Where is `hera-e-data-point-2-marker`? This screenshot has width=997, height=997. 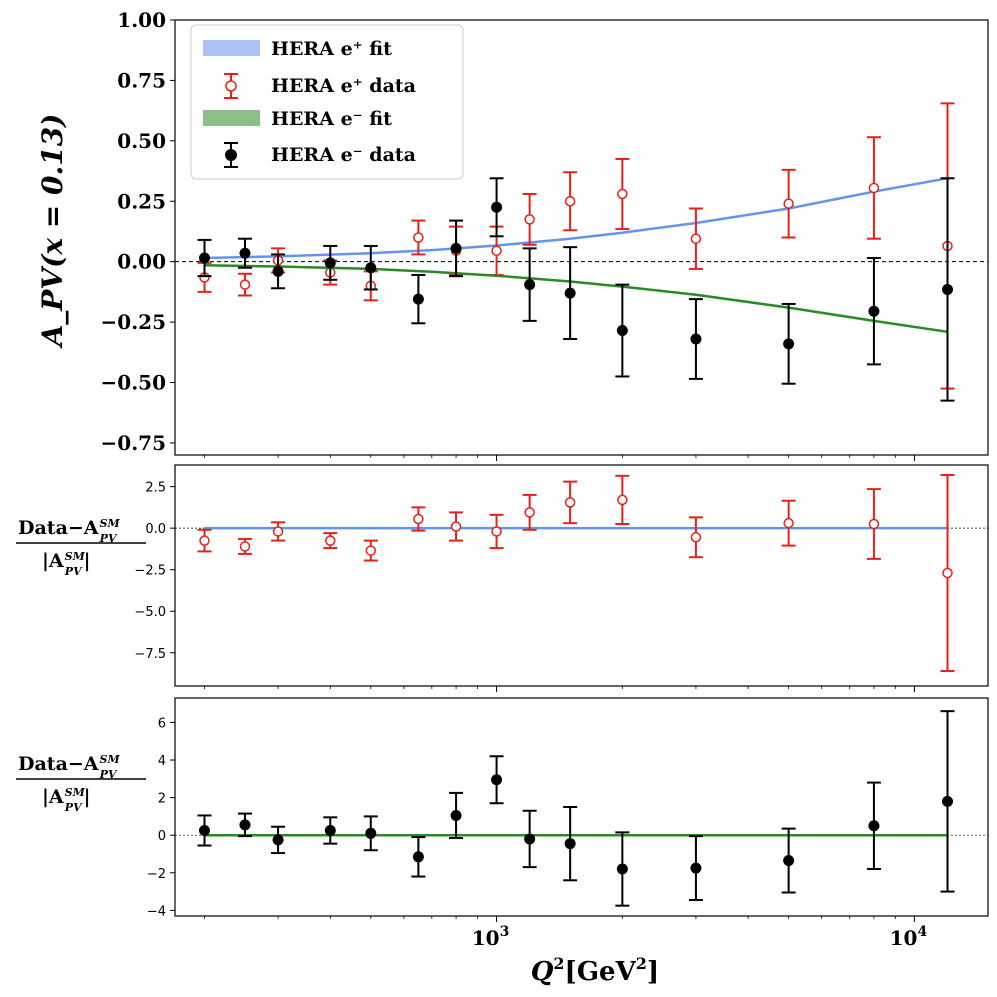 hera-e-data-point-2-marker is located at coordinates (278, 271).